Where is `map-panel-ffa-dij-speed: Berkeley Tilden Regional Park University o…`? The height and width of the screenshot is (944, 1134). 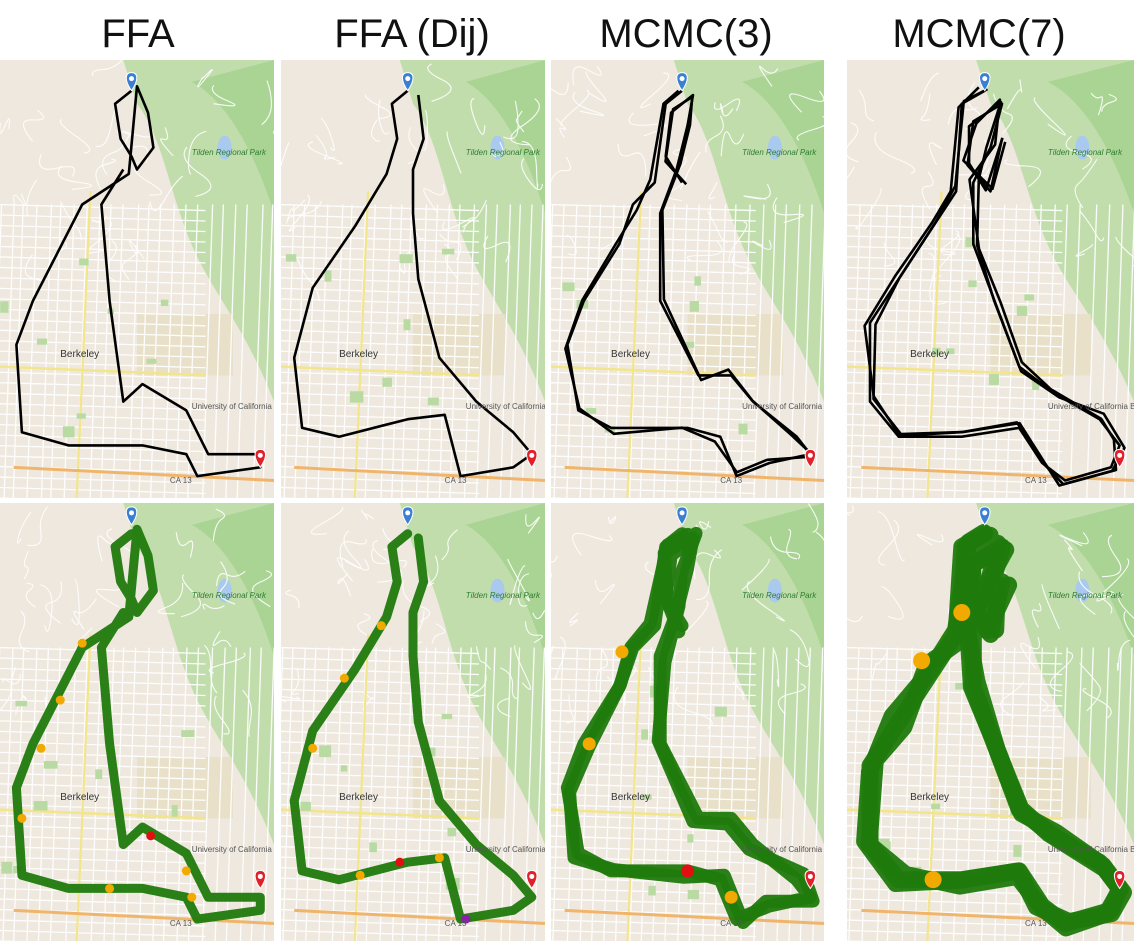 map-panel-ffa-dij-speed: Berkeley Tilden Regional Park University o… is located at coordinates (413, 722).